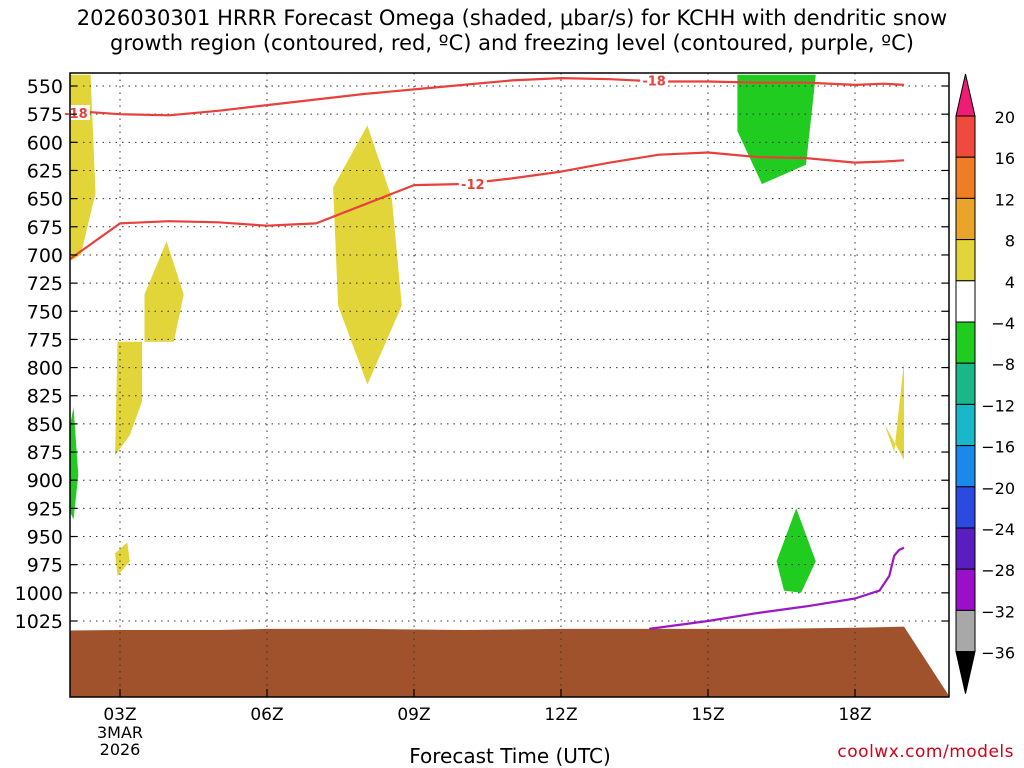 Image resolution: width=1024 pixels, height=768 pixels. Describe the element at coordinates (1005, 158) in the screenshot. I see `colorbar-label-2: 16` at that location.